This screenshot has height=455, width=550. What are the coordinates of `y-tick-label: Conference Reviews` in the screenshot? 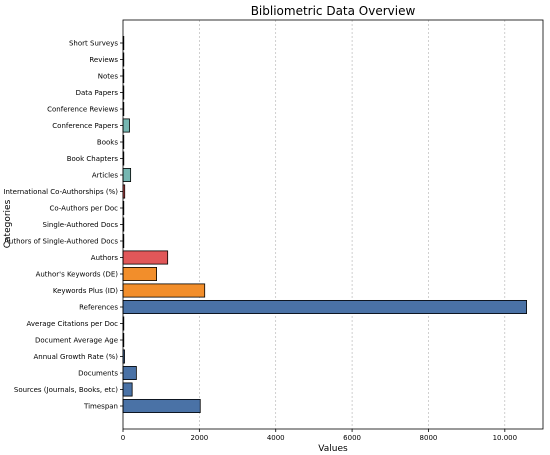 It's located at (82, 110).